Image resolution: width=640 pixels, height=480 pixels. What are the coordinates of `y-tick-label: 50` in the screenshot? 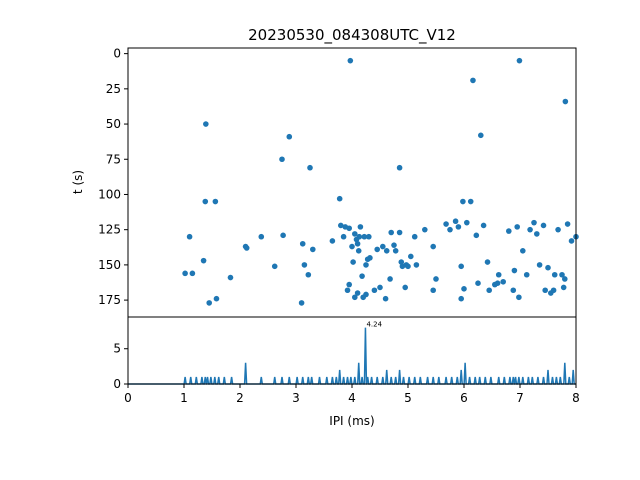 It's located at (113, 124).